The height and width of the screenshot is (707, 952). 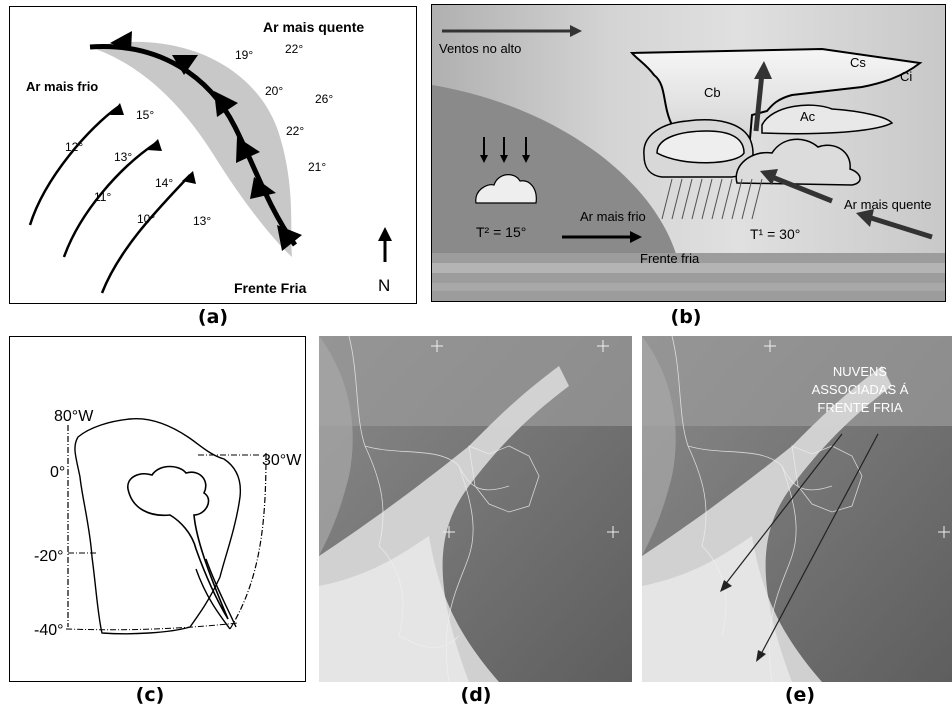 What do you see at coordinates (49, 556) in the screenshot?
I see `lat-20-label: -20°` at bounding box center [49, 556].